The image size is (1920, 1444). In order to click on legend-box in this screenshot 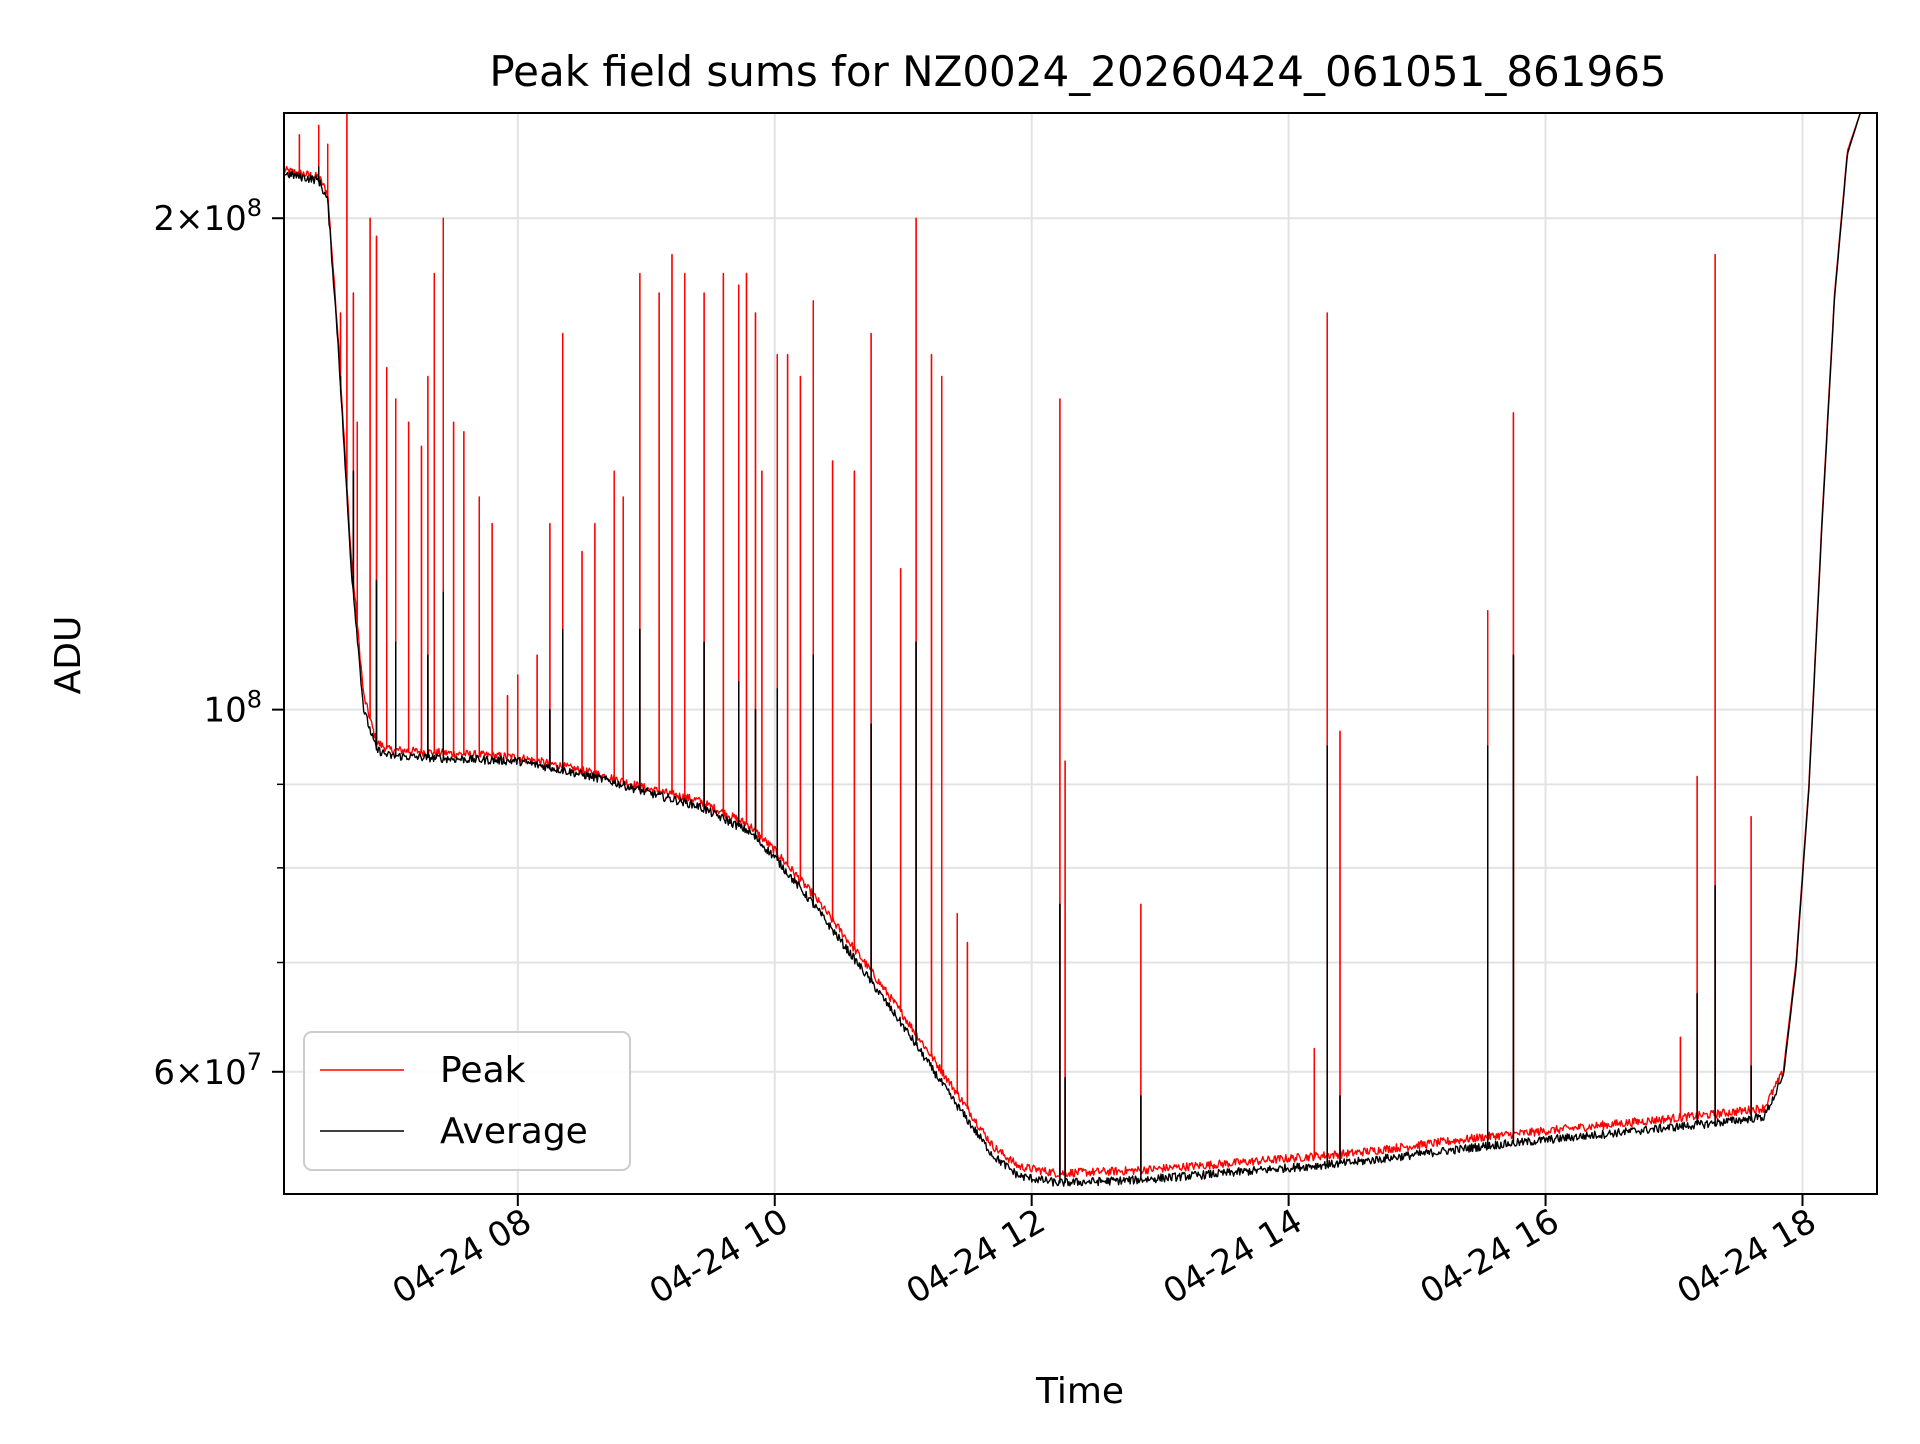, I will do `click(467, 1101)`.